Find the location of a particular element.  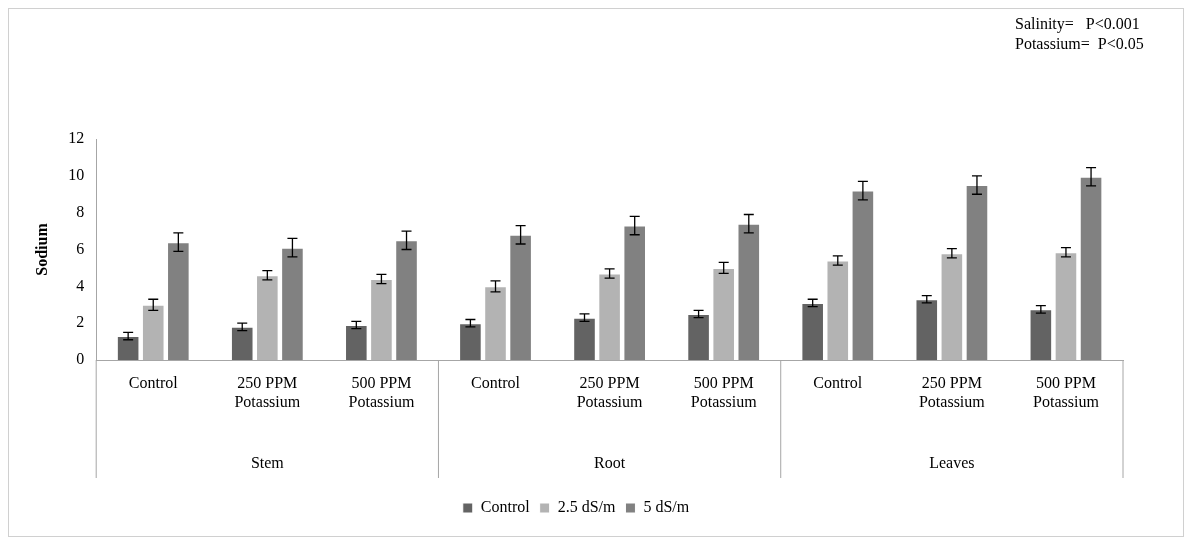

text: Leaves is located at coordinates (952, 463).